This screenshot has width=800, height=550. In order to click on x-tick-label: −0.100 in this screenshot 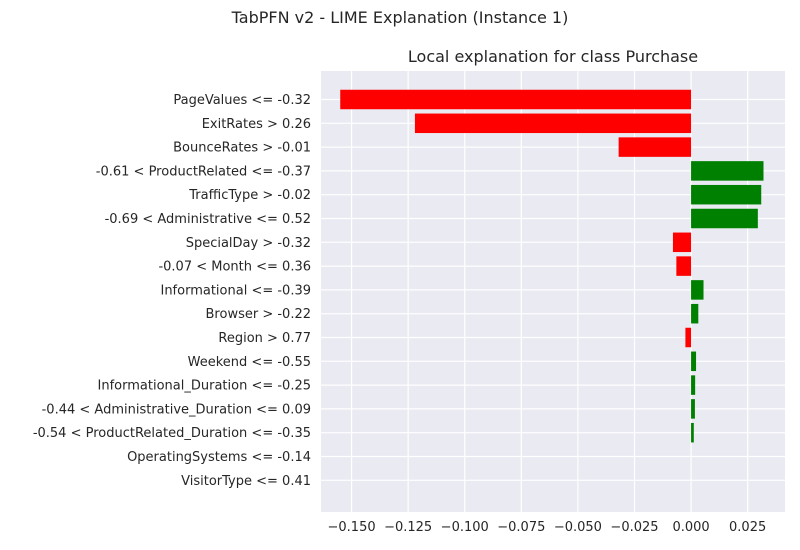, I will do `click(465, 527)`.